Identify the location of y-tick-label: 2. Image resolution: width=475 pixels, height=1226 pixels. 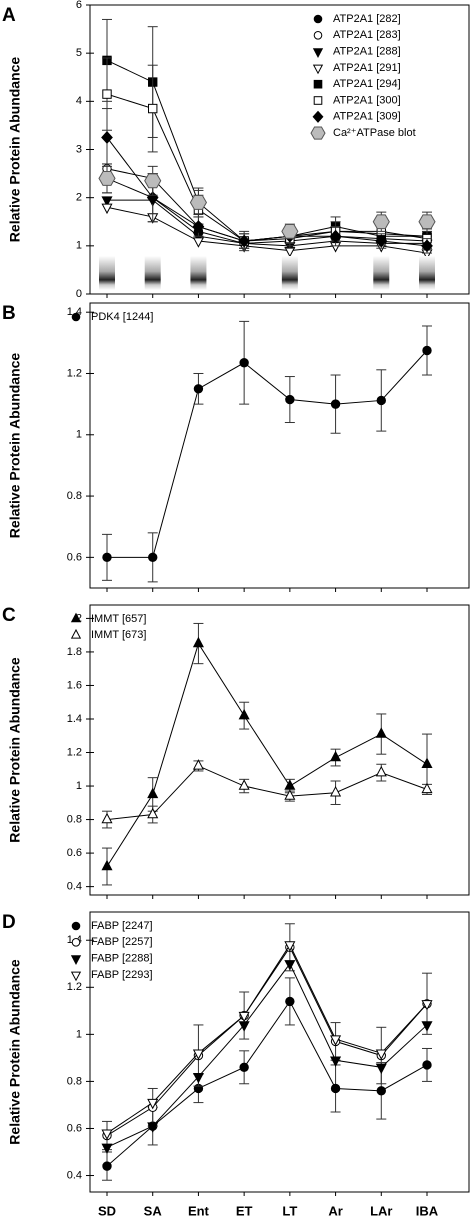
(79, 198).